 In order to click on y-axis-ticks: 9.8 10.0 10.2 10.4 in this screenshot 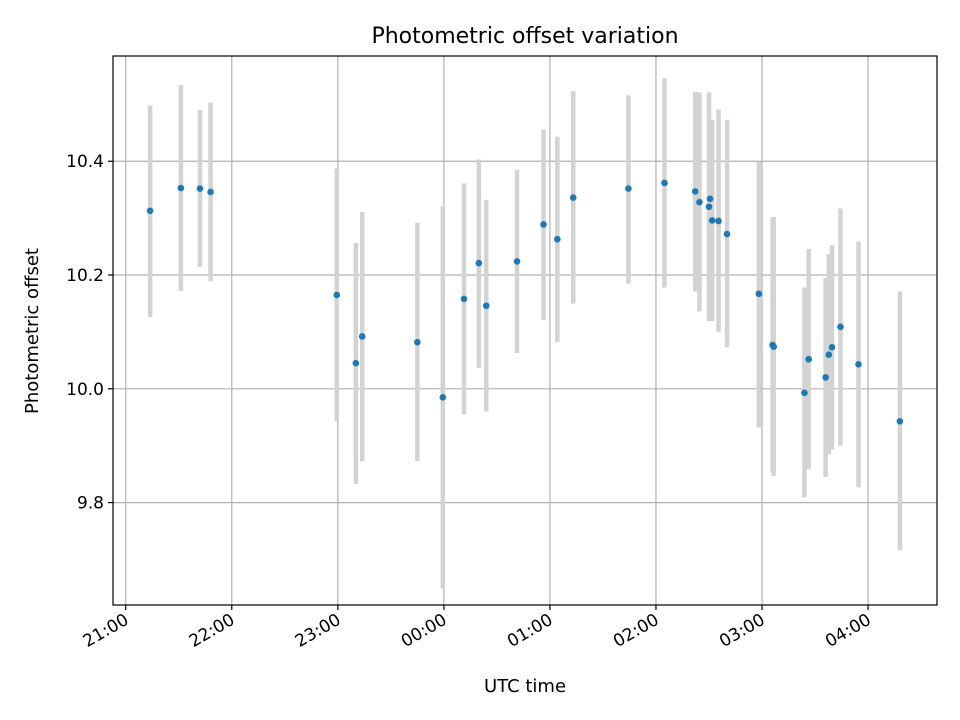, I will do `click(89, 333)`.